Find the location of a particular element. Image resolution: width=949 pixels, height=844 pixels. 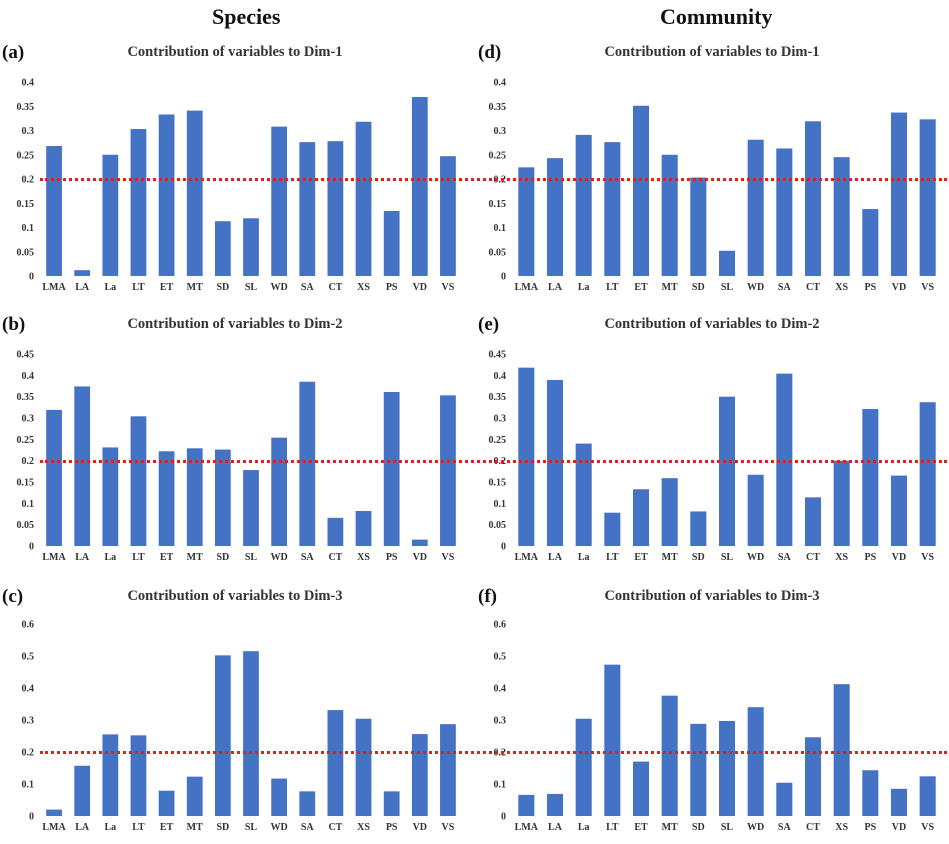

x-tick-label: LA is located at coordinates (82, 827).